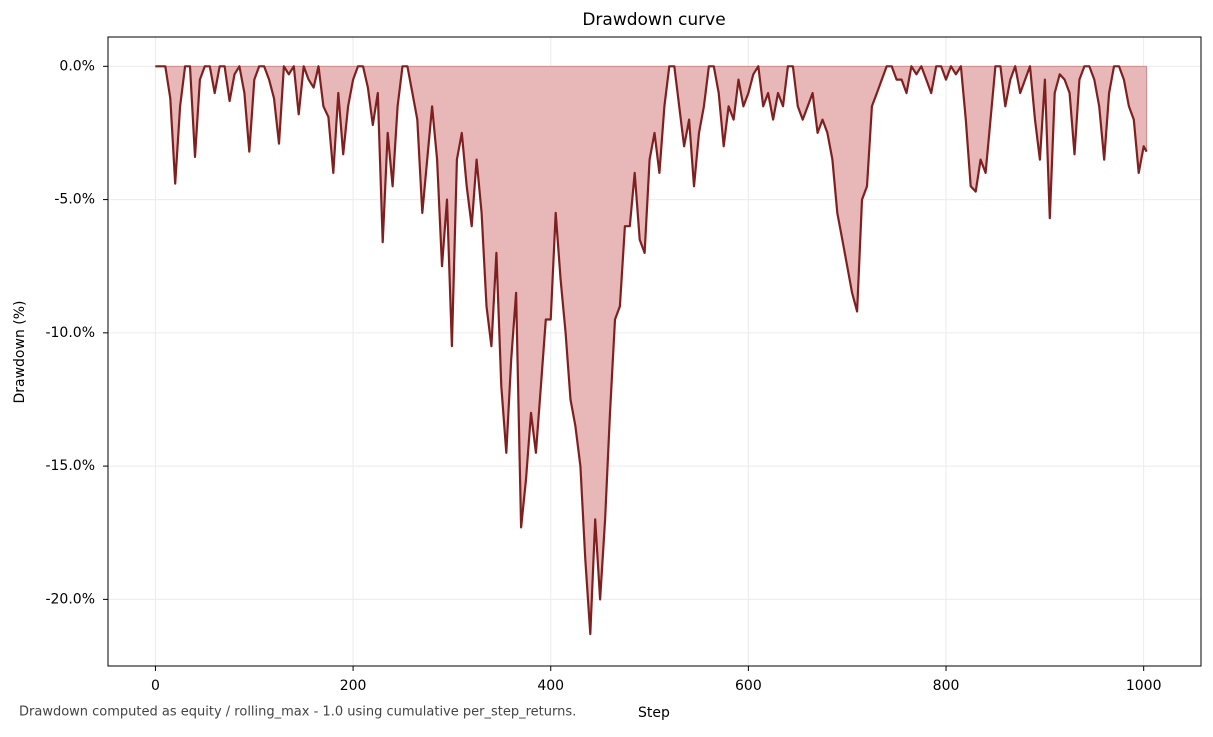  I want to click on y-tick-label: -20.0%, so click(70, 599).